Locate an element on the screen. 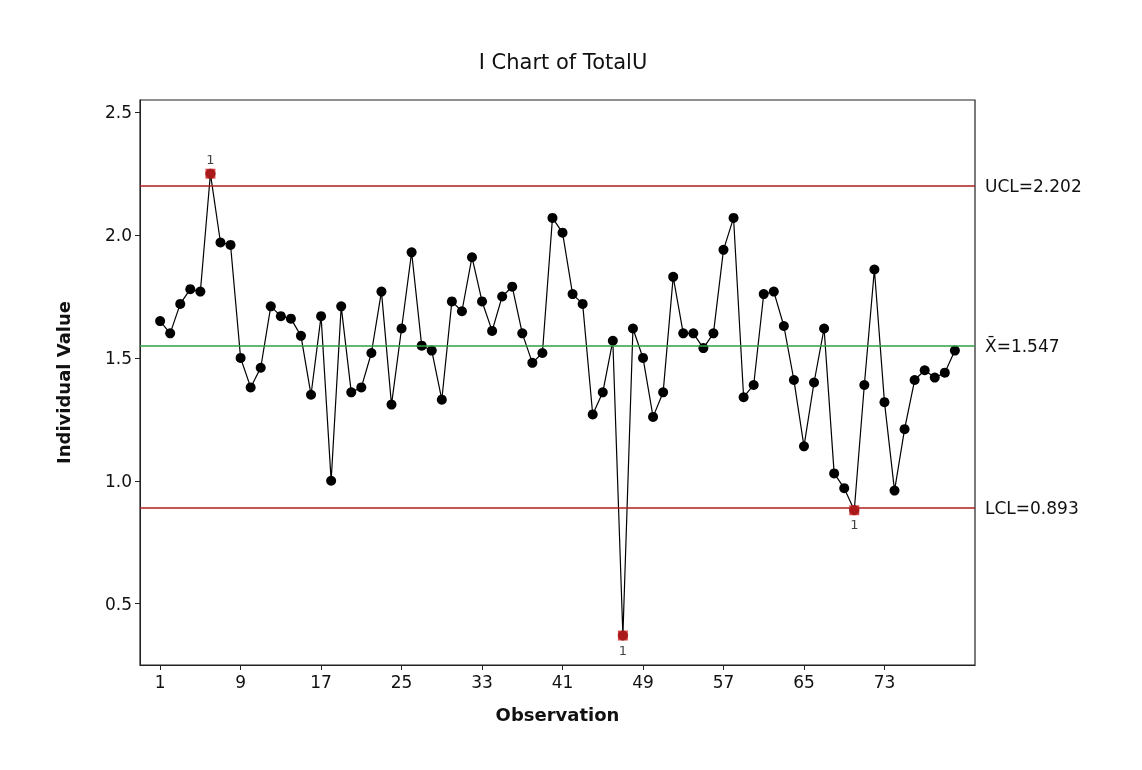 Image resolution: width=1142 pixels, height=770 pixels. x-tick-label: 49 is located at coordinates (643, 681).